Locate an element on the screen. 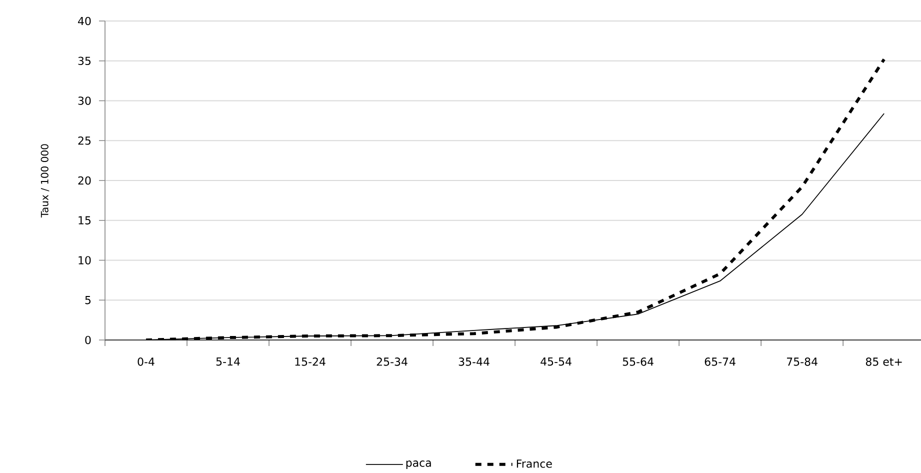  y-tick-label: 10 is located at coordinates (84, 260).